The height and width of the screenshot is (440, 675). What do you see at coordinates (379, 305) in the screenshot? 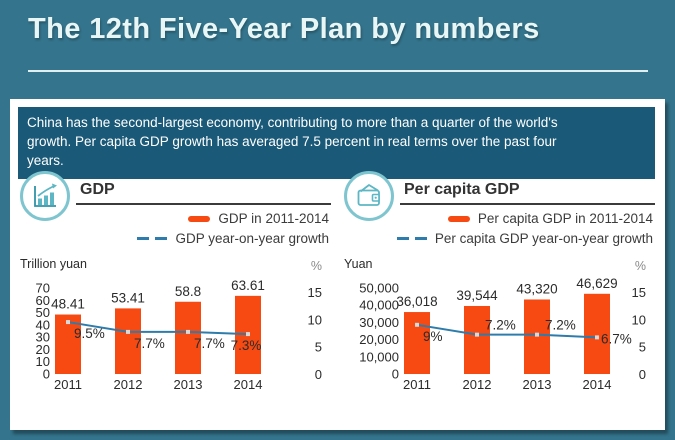
I see `svg-text: 40,000` at bounding box center [379, 305].